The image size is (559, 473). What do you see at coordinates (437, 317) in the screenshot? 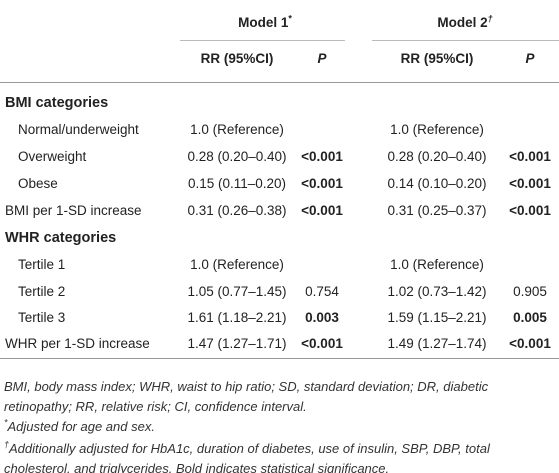
I see `rr-cell: 1.59 (1.15–2.21)` at bounding box center [437, 317].